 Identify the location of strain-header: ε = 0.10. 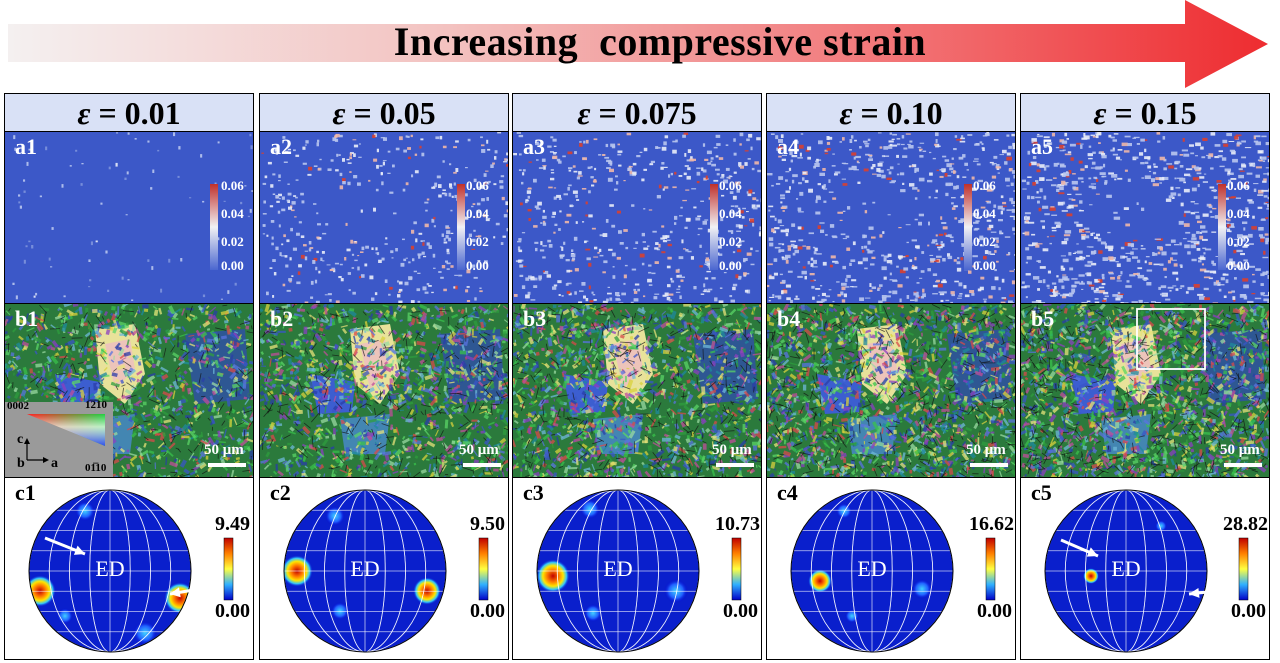
(891, 113).